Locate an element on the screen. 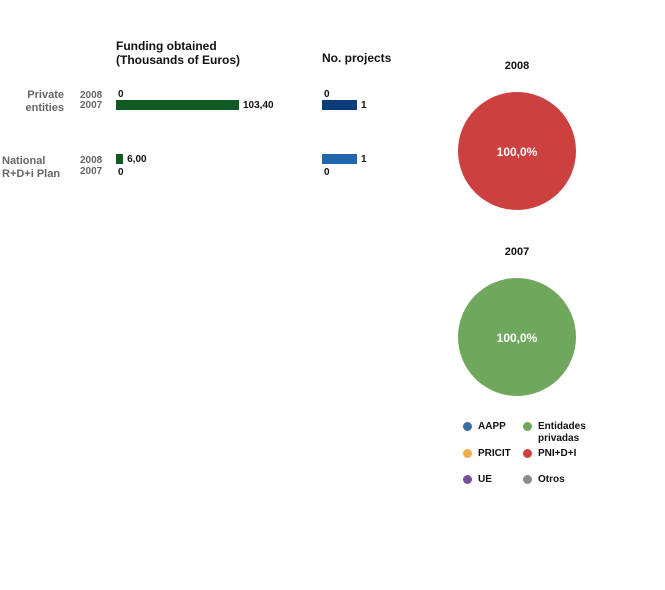 Image resolution: width=665 pixels, height=590 pixels. pie-chart-2008: 100,0% is located at coordinates (517, 151).